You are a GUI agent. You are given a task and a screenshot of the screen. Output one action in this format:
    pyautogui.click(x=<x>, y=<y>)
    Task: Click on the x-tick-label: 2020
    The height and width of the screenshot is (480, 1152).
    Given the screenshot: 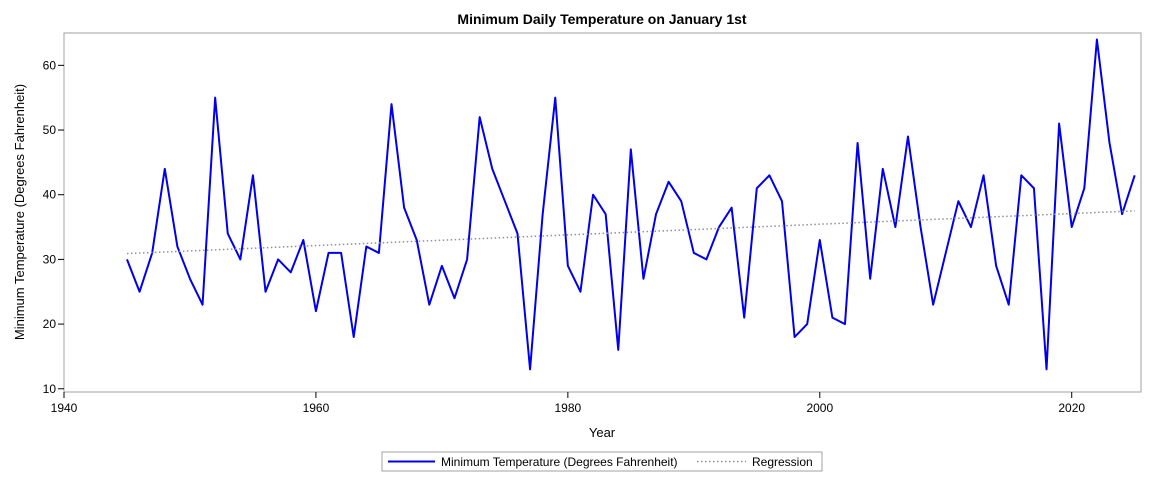 What is the action you would take?
    pyautogui.click(x=1071, y=408)
    